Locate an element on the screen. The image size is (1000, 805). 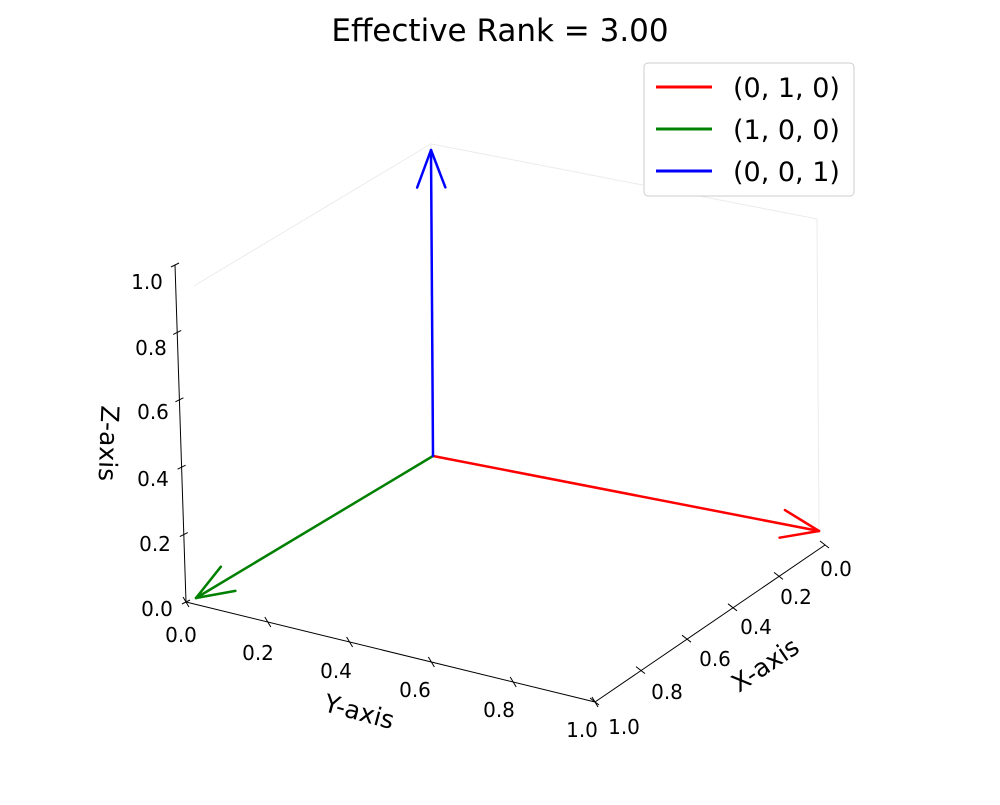
z-tick-label: 0.0 is located at coordinates (157, 609).